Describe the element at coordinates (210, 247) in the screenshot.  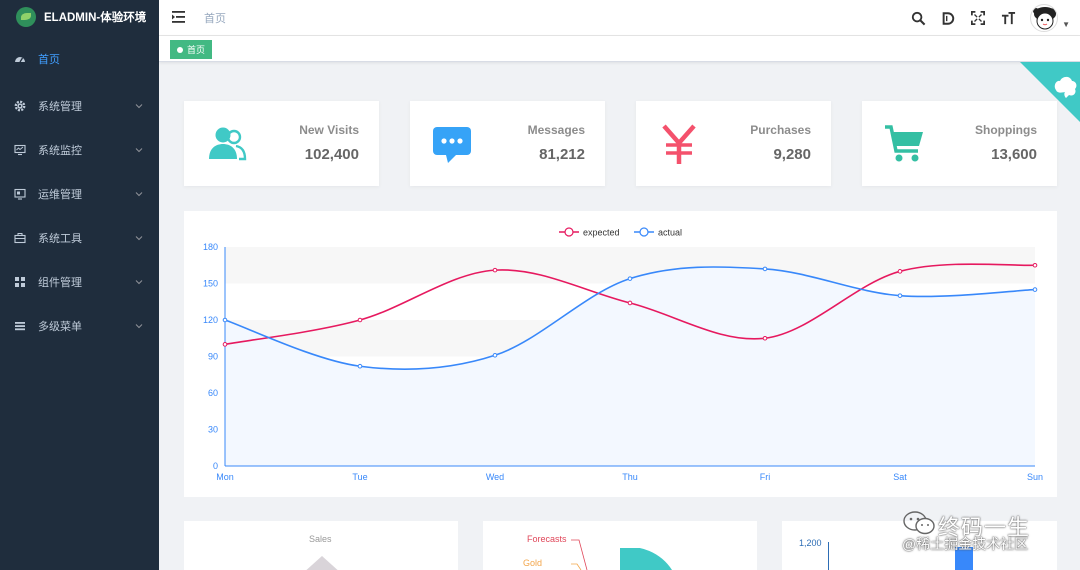
I see `y-tick-label: 180` at that location.